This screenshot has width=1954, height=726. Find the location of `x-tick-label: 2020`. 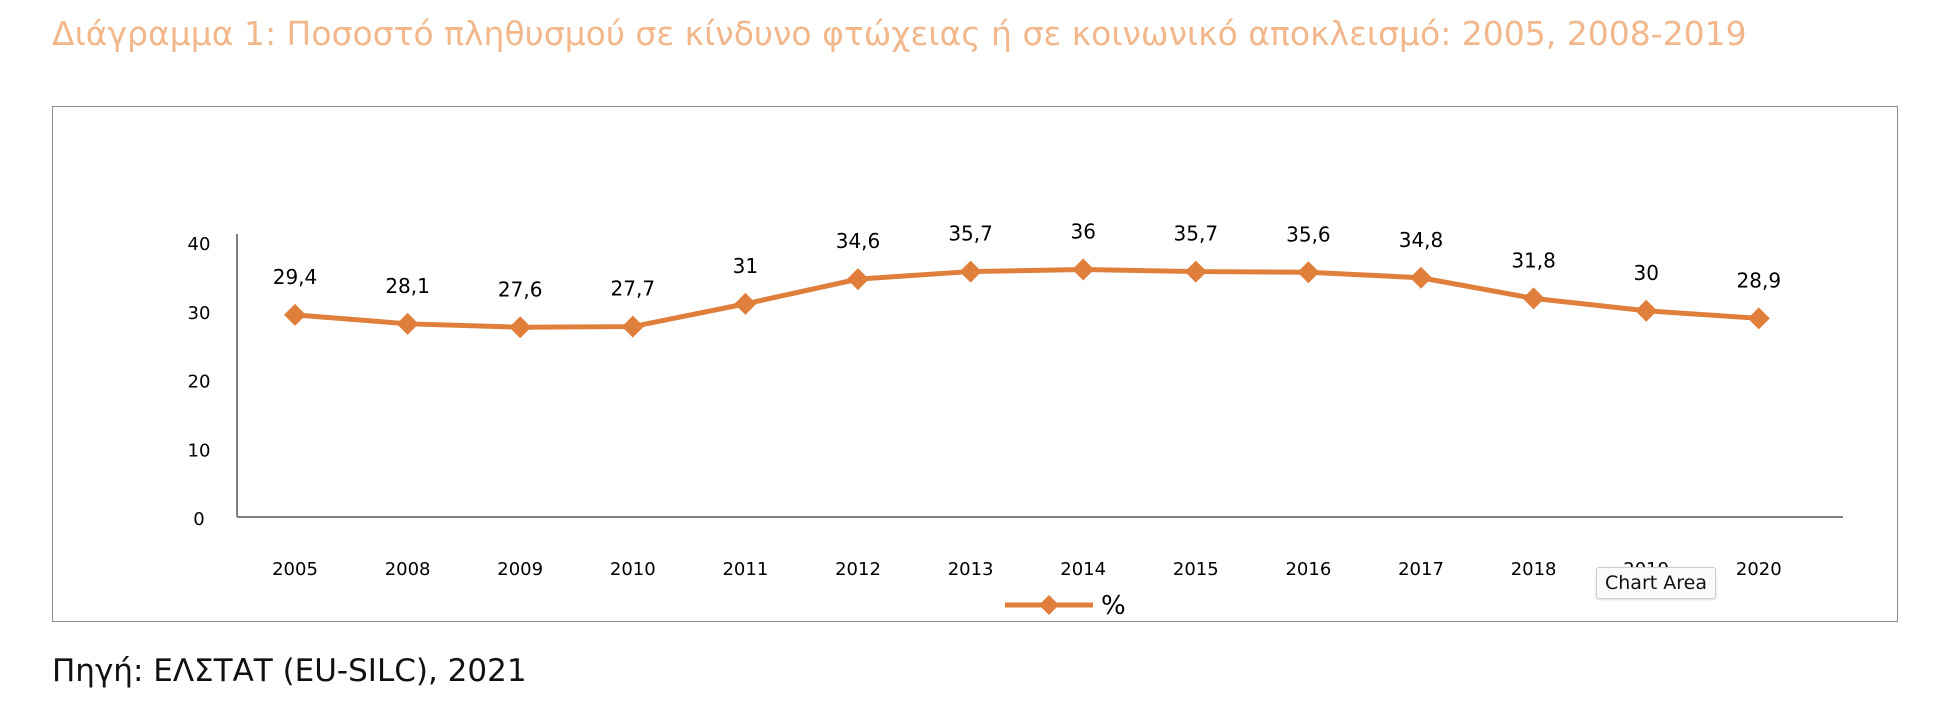

x-tick-label: 2020 is located at coordinates (1759, 569).